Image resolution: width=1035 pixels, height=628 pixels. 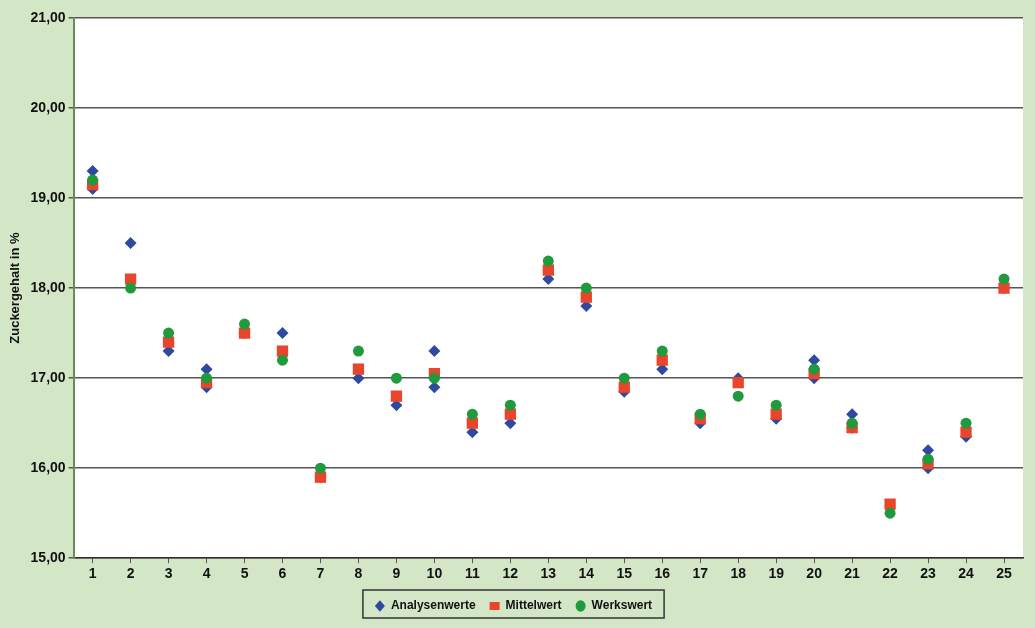 What do you see at coordinates (624, 573) in the screenshot?
I see `x-tick-label: 15` at bounding box center [624, 573].